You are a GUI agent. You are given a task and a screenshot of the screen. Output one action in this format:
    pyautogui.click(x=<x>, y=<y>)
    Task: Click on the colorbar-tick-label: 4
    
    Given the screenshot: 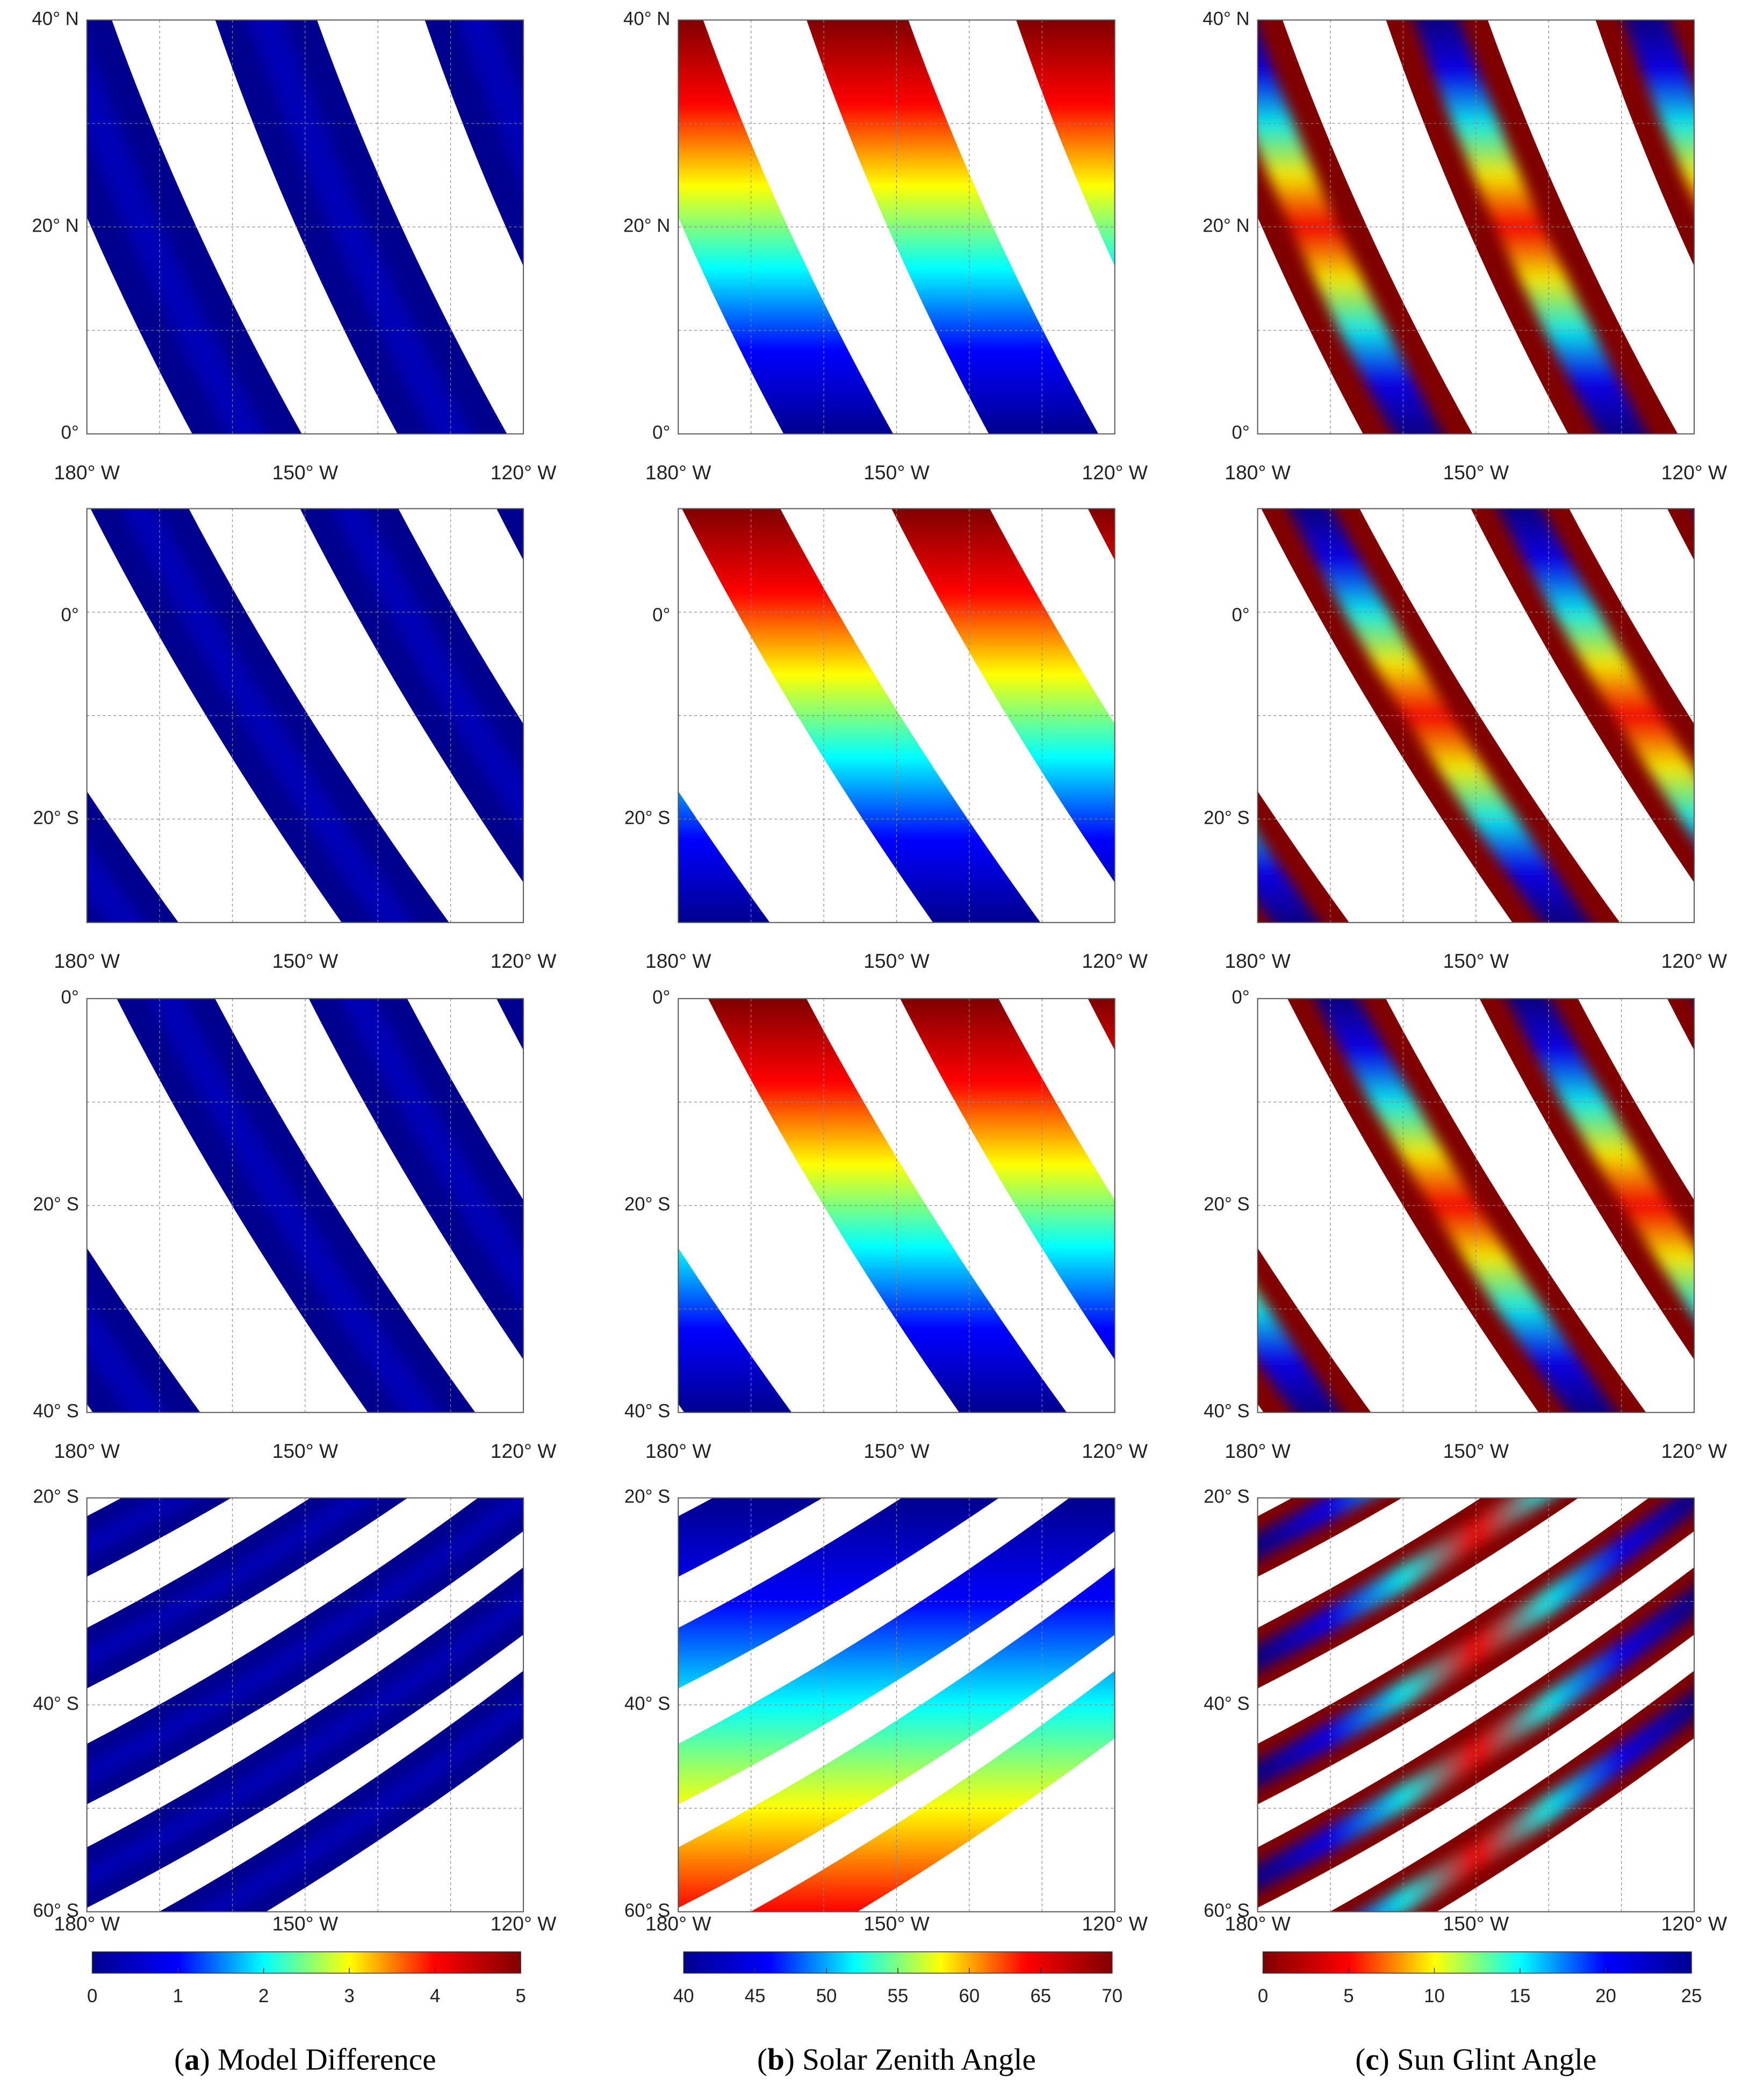 What is the action you would take?
    pyautogui.click(x=435, y=1996)
    